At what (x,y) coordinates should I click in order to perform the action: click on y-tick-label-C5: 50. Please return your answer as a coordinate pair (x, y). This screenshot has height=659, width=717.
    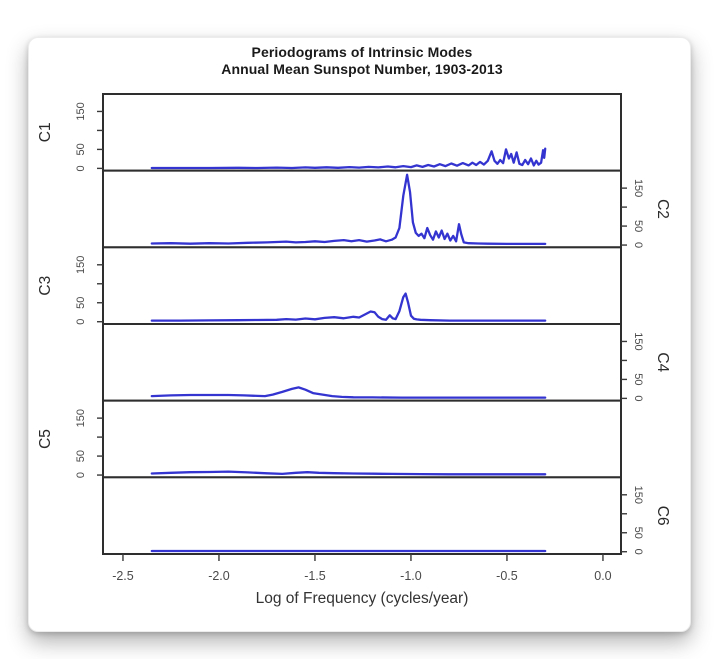
    Looking at the image, I should click on (81, 456).